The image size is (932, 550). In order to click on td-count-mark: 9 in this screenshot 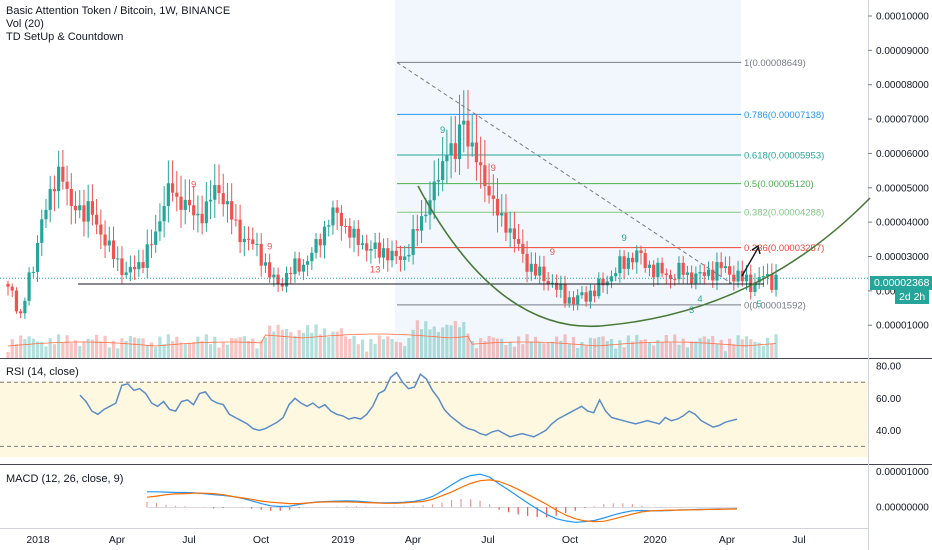, I will do `click(269, 246)`.